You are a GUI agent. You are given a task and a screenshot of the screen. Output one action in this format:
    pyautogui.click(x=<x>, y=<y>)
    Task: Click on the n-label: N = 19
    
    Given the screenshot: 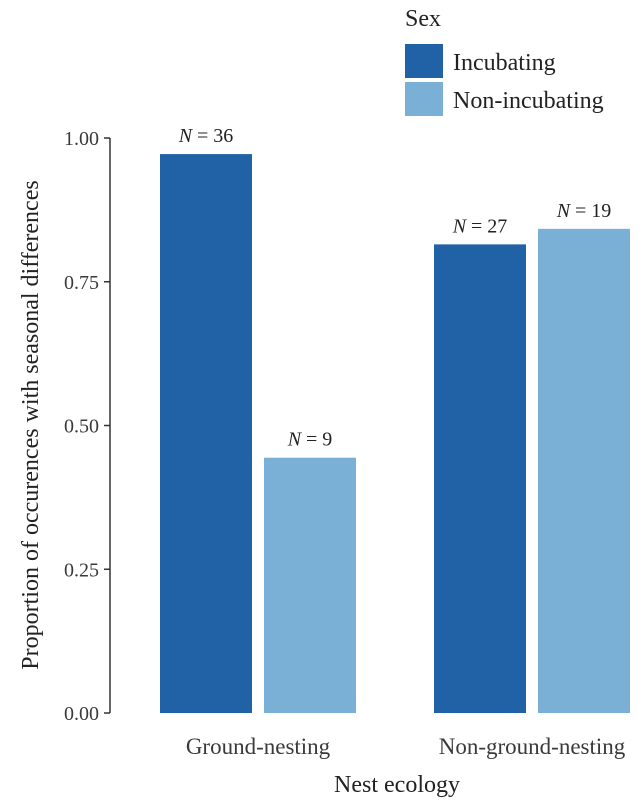 What is the action you would take?
    pyautogui.click(x=584, y=211)
    